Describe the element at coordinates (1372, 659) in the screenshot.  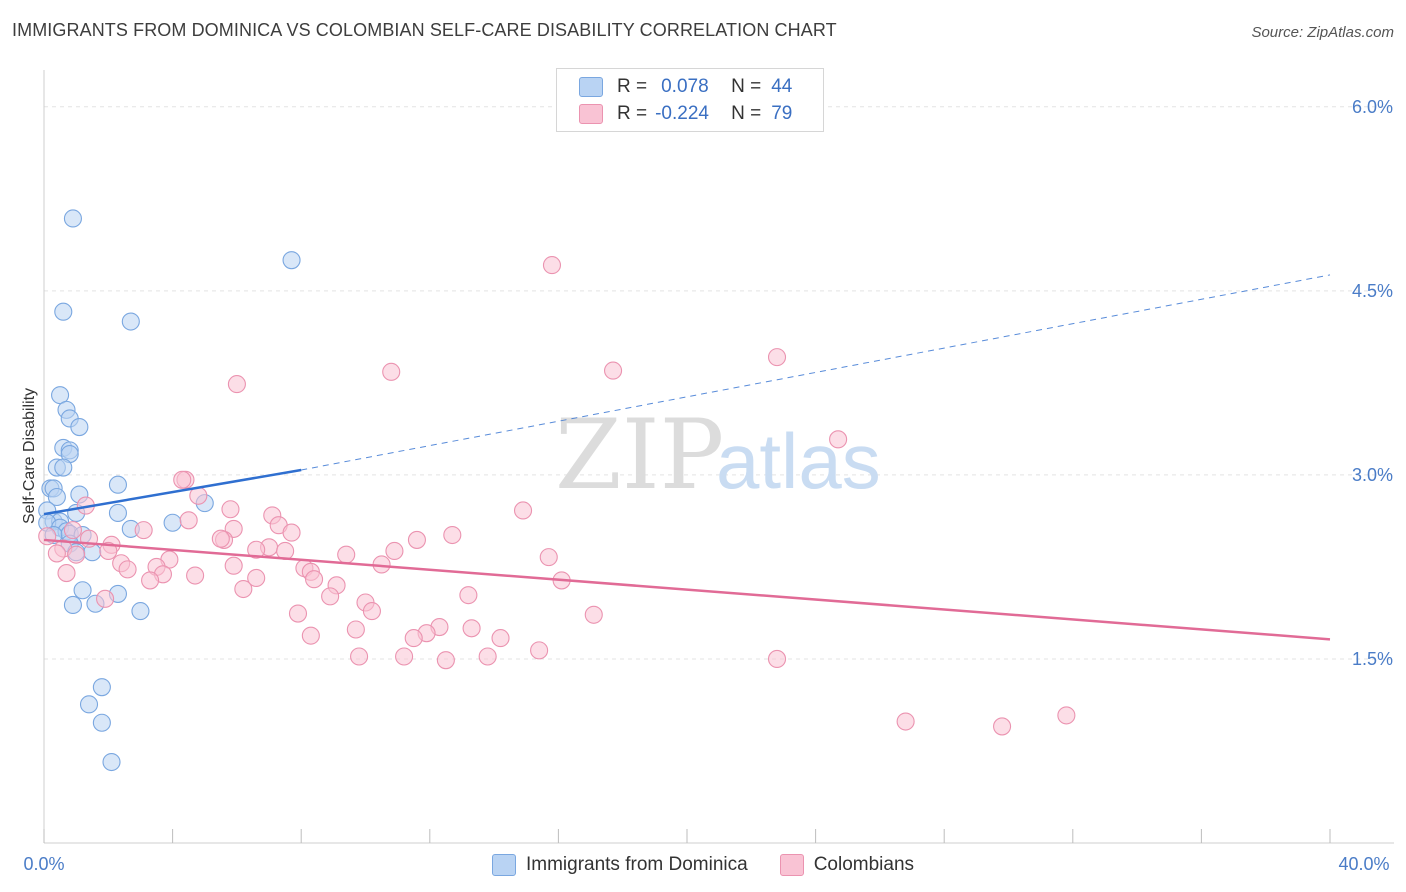
I see `y-tick-label: 1.5%` at that location.